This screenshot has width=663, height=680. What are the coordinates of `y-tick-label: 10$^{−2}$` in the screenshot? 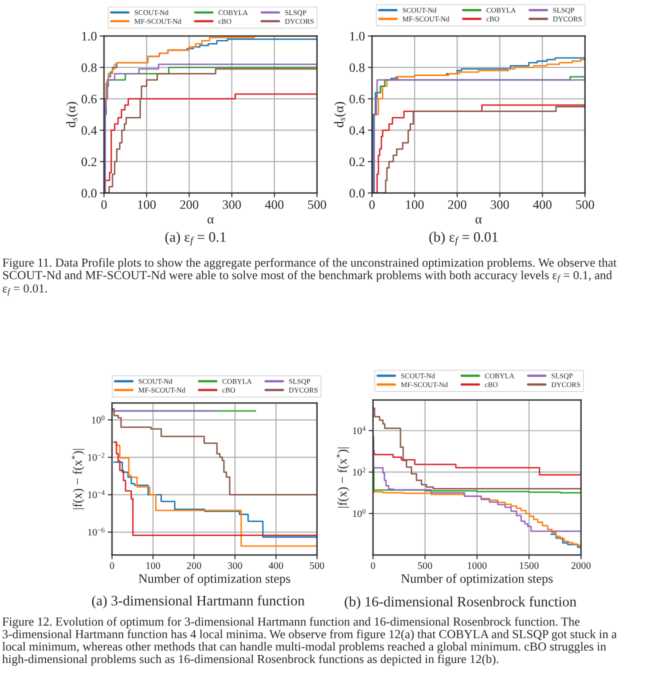 It's located at (96, 456).